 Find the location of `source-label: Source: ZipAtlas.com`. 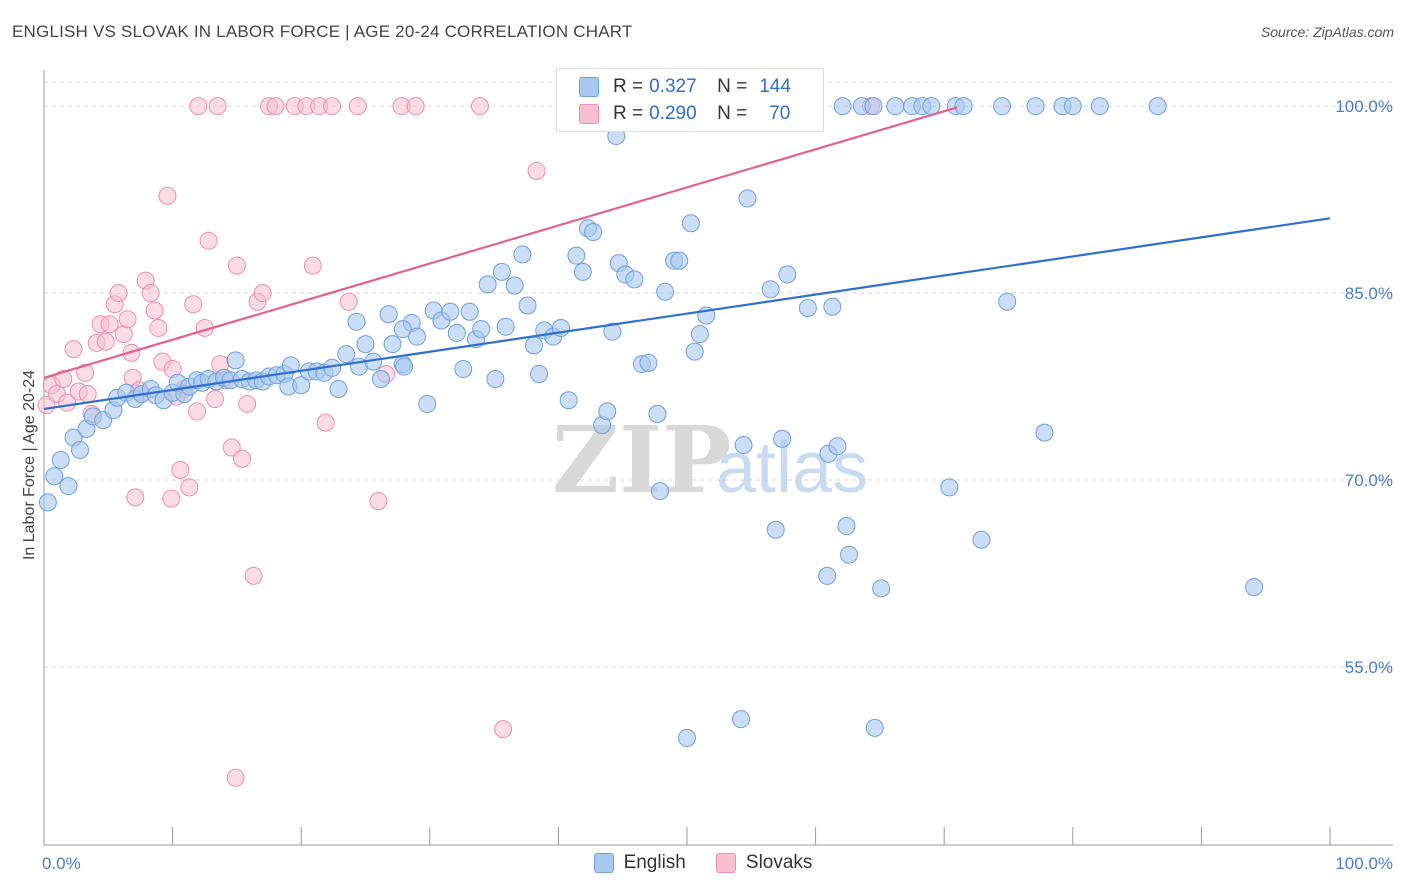

source-label: Source: ZipAtlas.com is located at coordinates (1327, 32).